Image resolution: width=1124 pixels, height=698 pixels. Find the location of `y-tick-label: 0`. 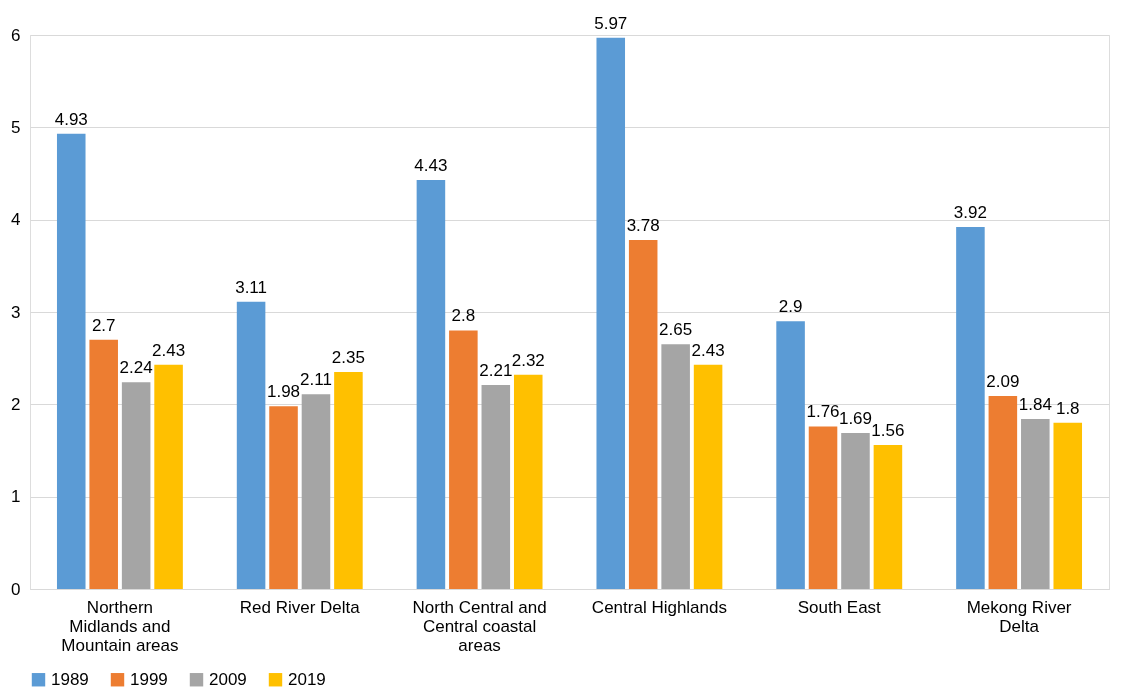

y-tick-label: 0 is located at coordinates (16, 589).